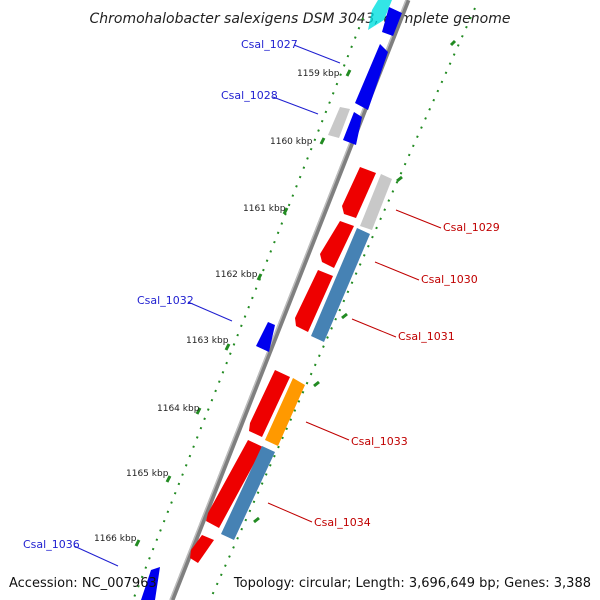  Describe the element at coordinates (165, 300) in the screenshot. I see `label-csal-1032: Csal_1032` at that location.